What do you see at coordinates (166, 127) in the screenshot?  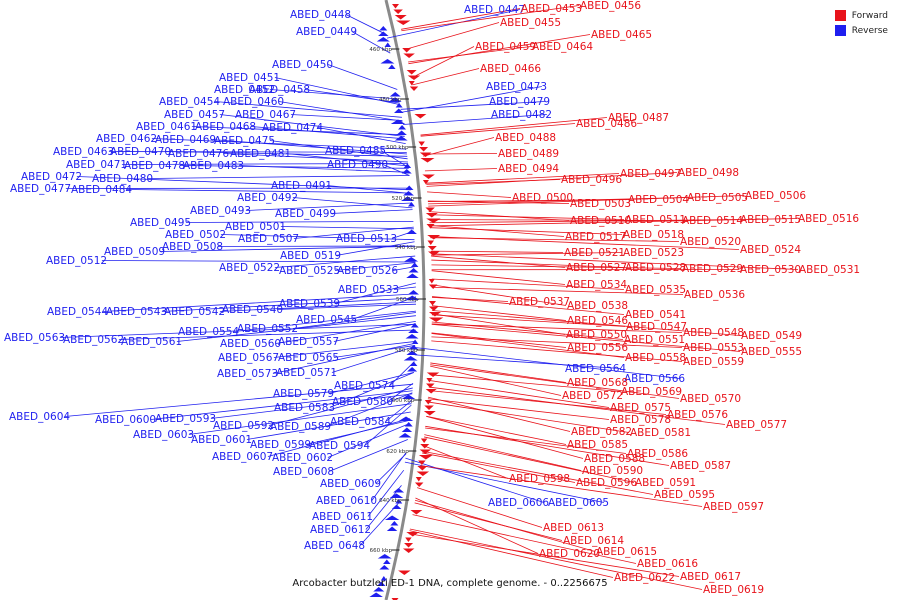 I see `reverse-gene-label: ABED_0461` at bounding box center [166, 127].